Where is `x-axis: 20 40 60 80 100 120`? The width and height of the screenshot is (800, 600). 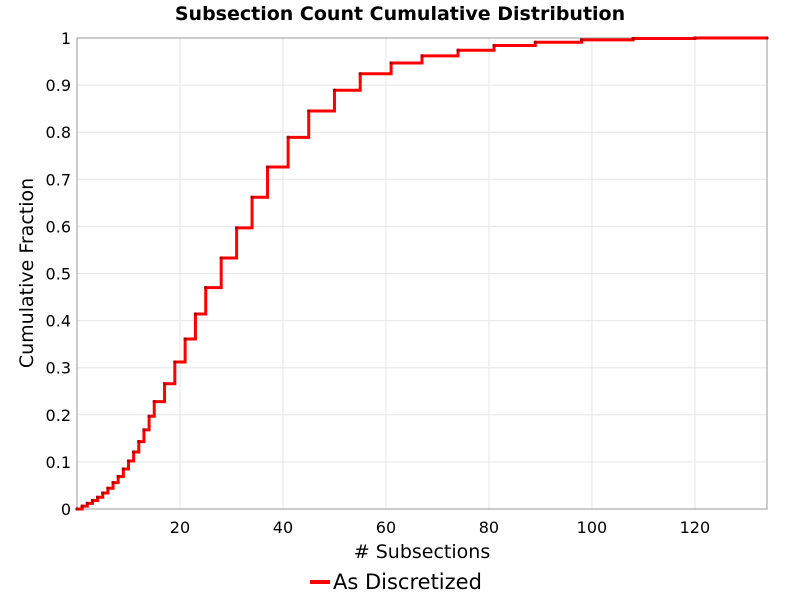 x-axis: 20 40 60 80 100 120 is located at coordinates (440, 527).